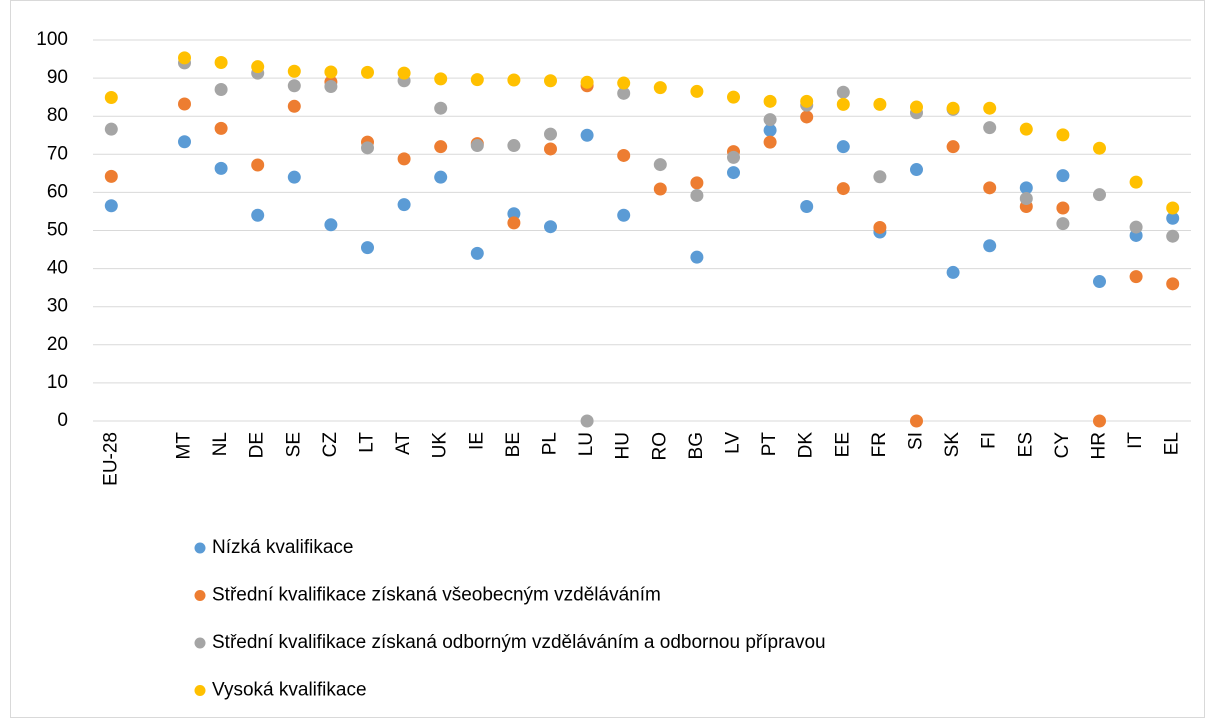 The image size is (1205, 718). I want to click on x-tick-label: EL, so click(1172, 443).